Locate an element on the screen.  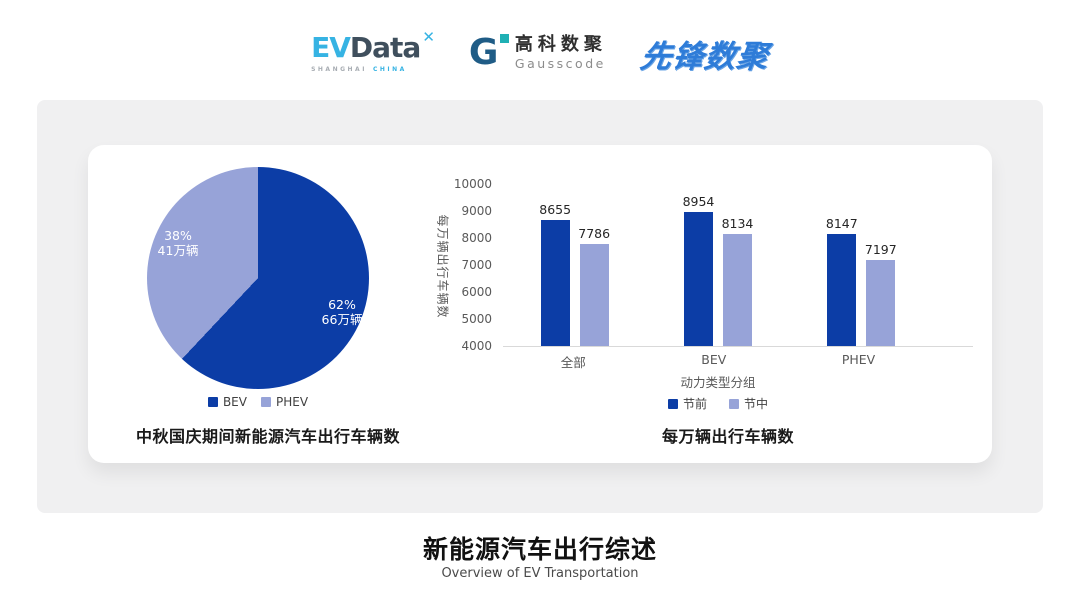
evdata-ev-text: EV is located at coordinates (331, 47).